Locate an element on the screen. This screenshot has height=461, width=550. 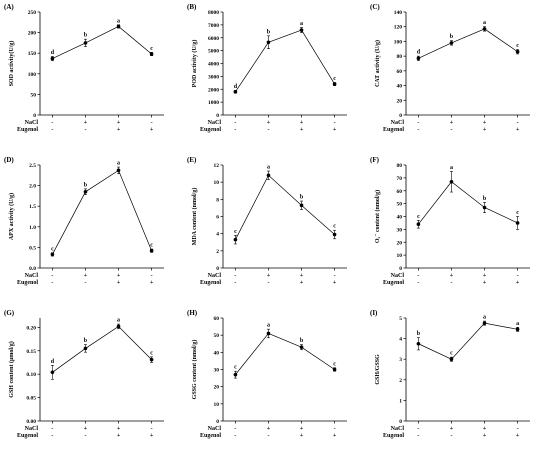
y-tick-label: 120 is located at coordinates (398, 28).